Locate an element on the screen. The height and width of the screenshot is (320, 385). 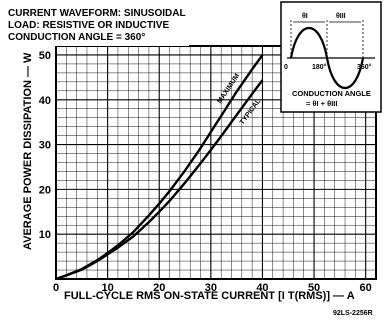
inset-theta-1: θI is located at coordinates (305, 16).